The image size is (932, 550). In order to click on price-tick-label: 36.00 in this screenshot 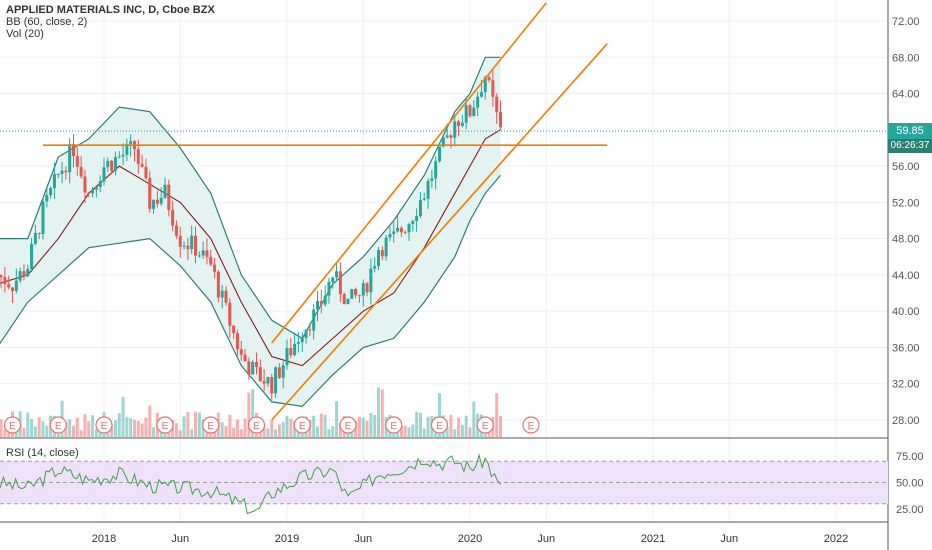, I will do `click(906, 348)`.